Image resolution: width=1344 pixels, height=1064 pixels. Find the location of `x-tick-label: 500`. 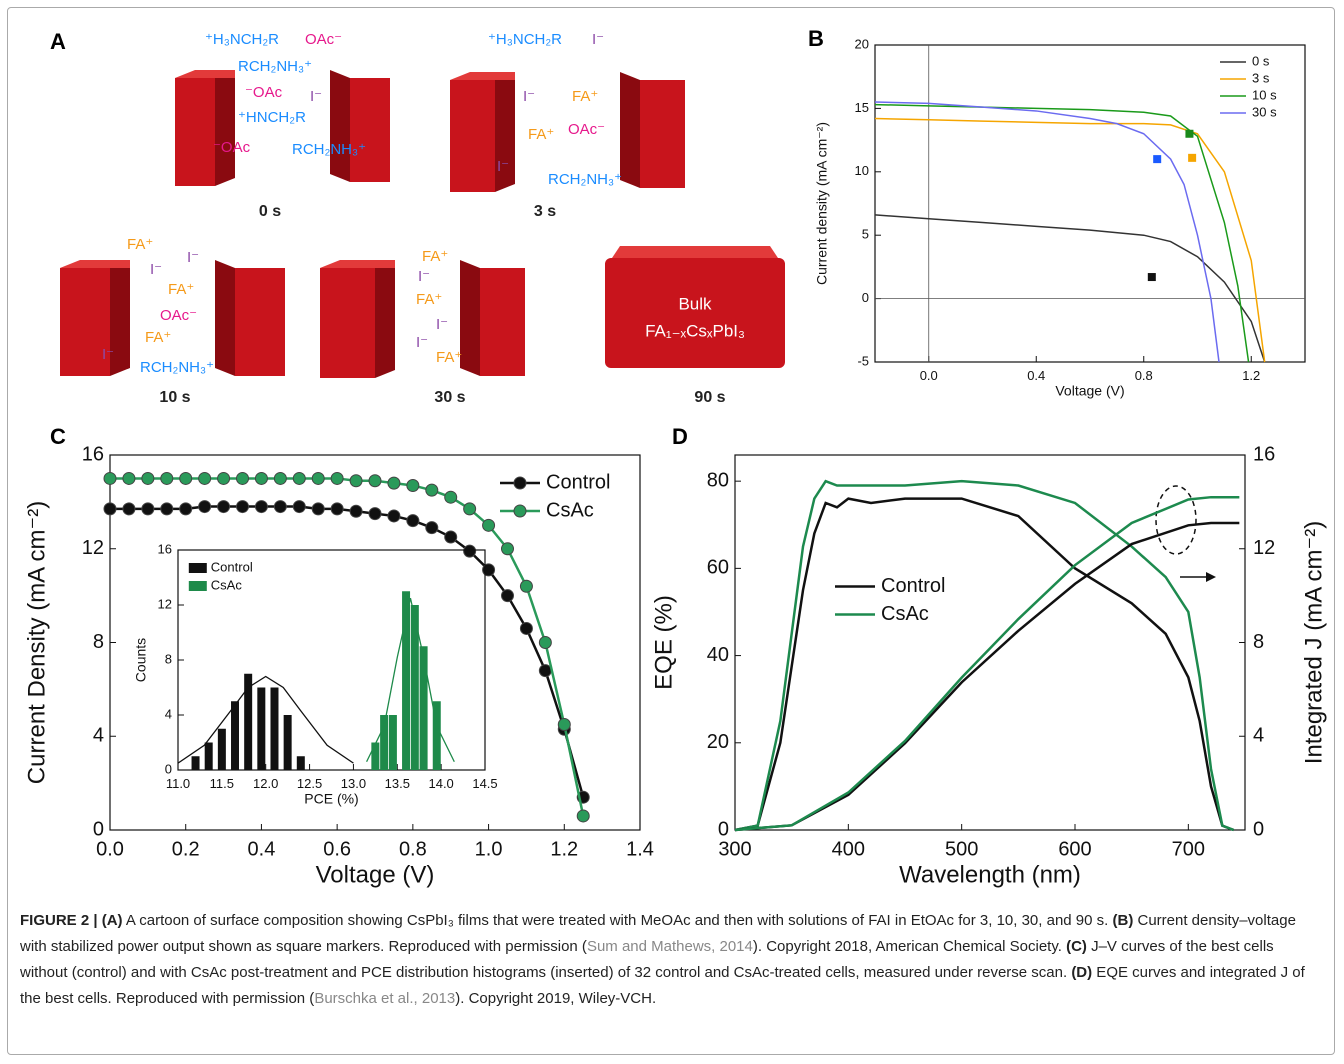

x-tick-label: 500 is located at coordinates (961, 849).